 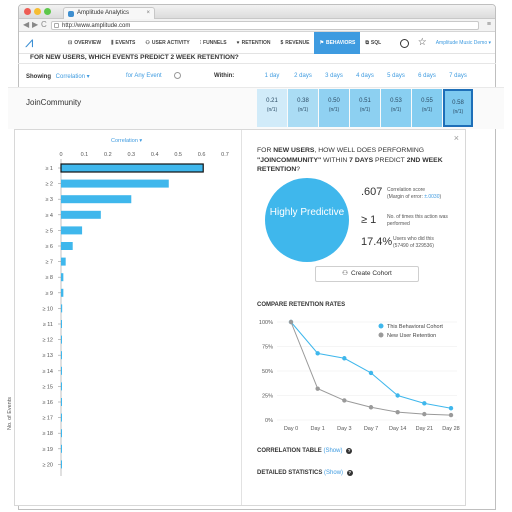 What do you see at coordinates (178, 155) in the screenshot?
I see `x-tick-label: 0.5` at bounding box center [178, 155].